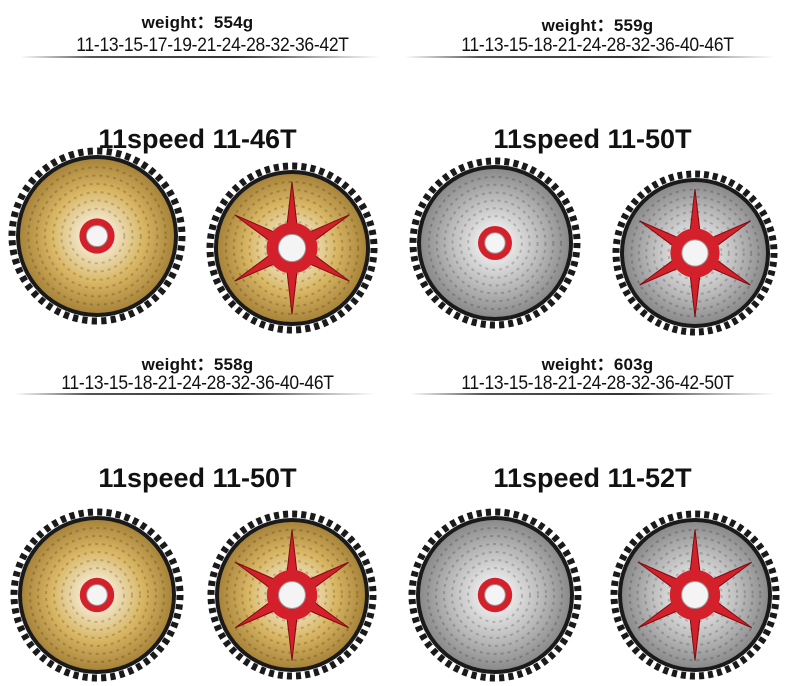 Image resolution: width=790 pixels, height=686 pixels. I want to click on weight-label: weight：559g, so click(597, 25).